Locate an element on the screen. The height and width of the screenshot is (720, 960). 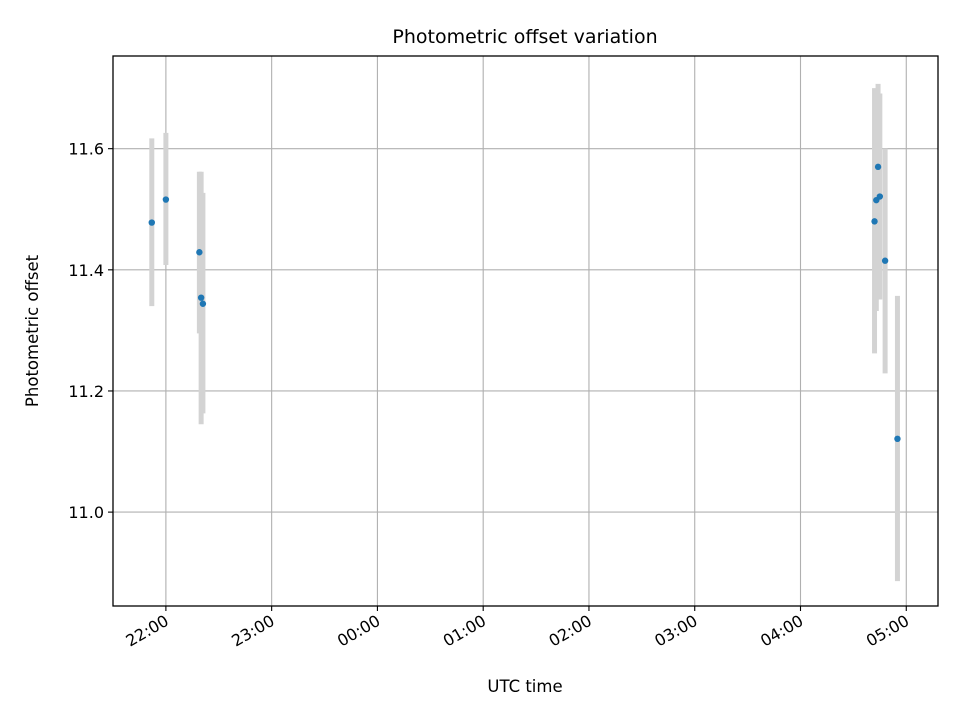
y-tick-label: 11.6 is located at coordinates (86, 149).